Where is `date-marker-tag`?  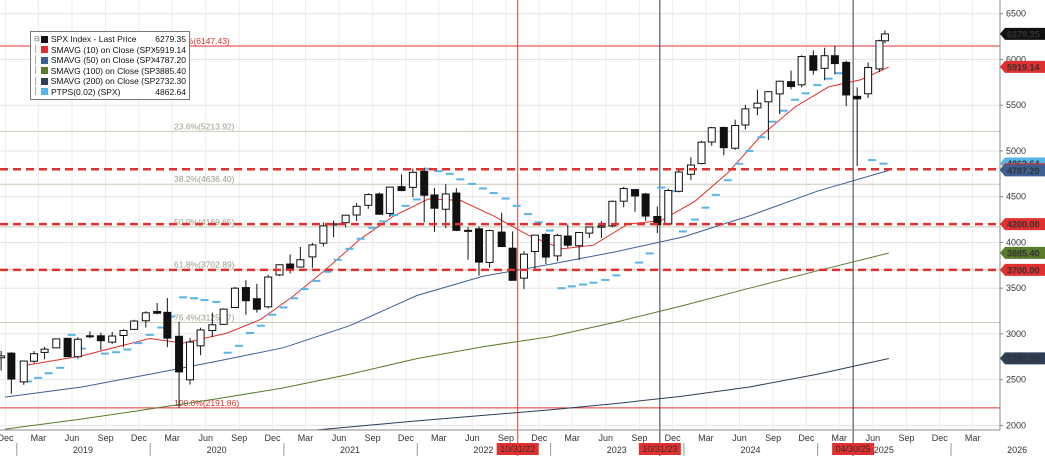 date-marker-tag is located at coordinates (517, 449).